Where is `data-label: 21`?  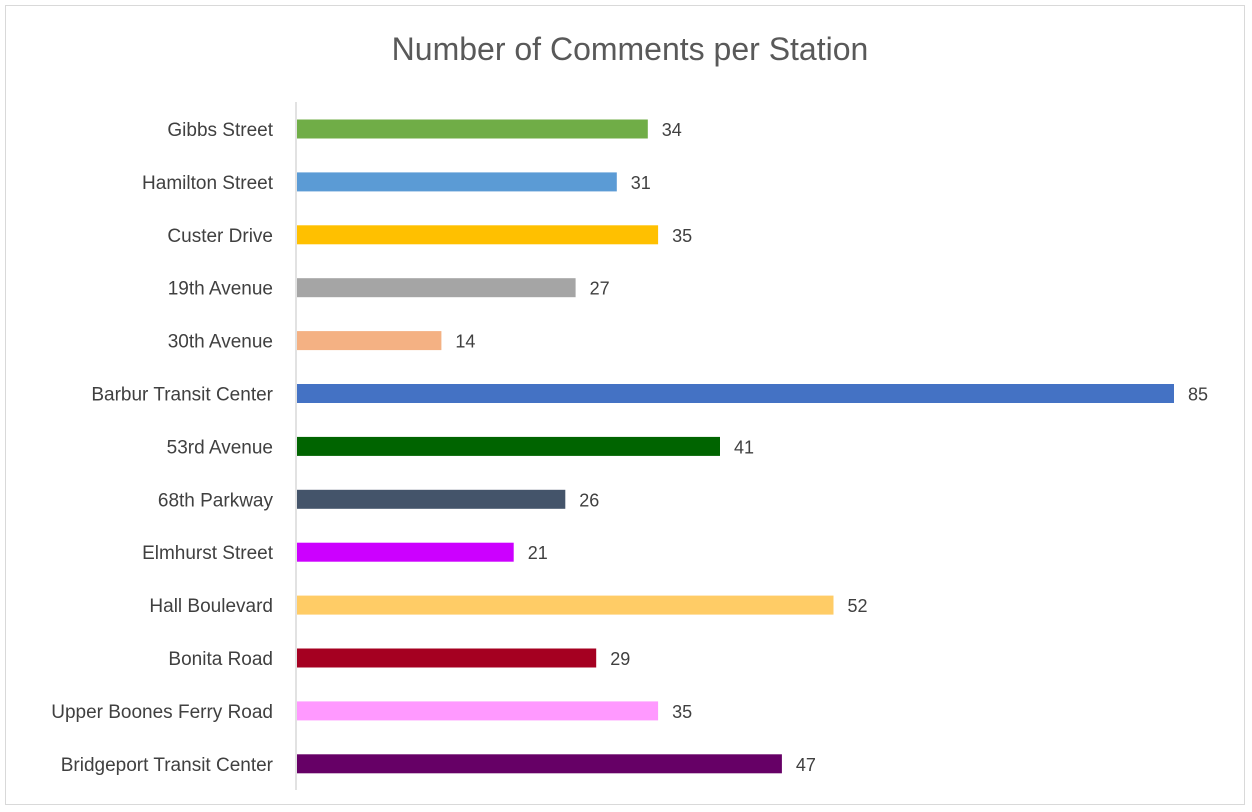
data-label: 21 is located at coordinates (538, 553).